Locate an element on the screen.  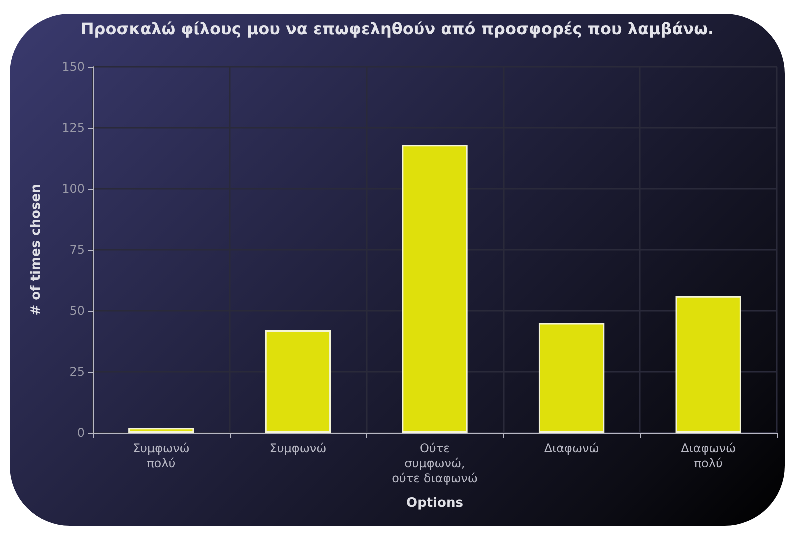
x-tick-label: Συμφωνώ is located at coordinates (298, 449).